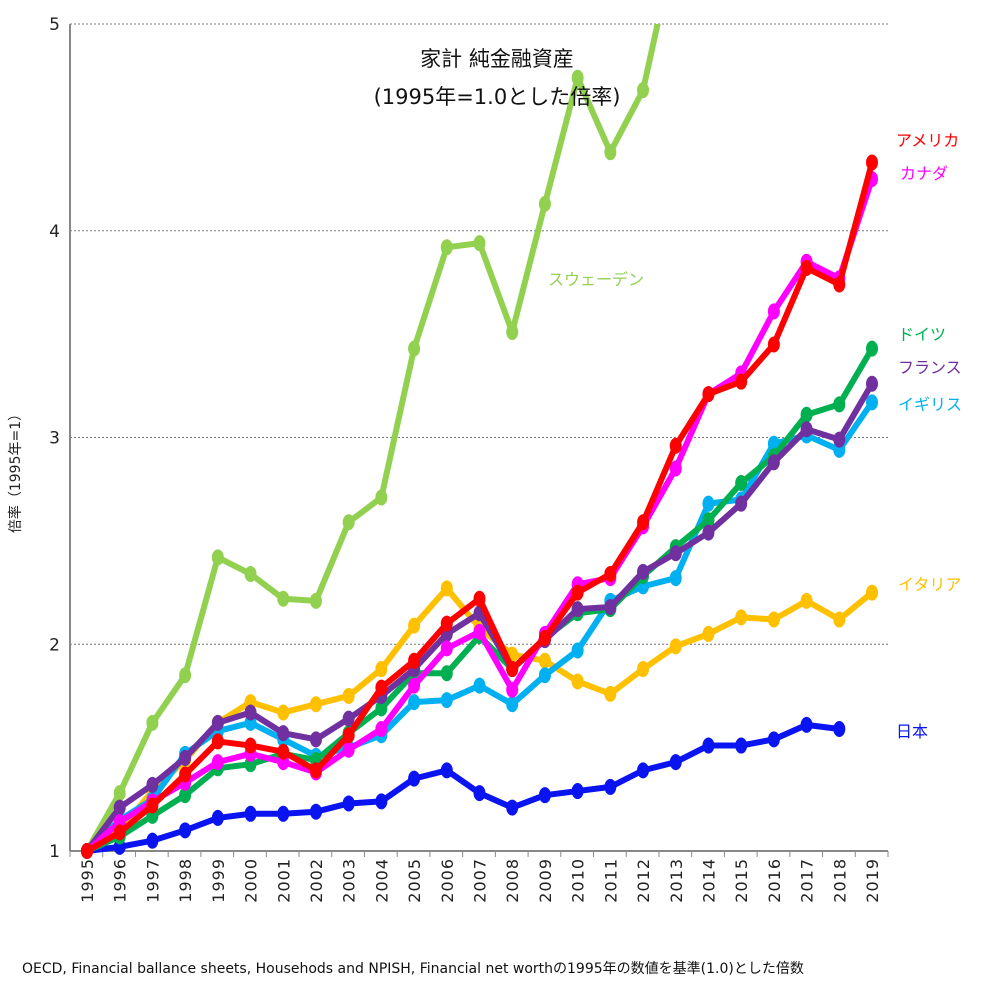 Image resolution: width=996 pixels, height=996 pixels. I want to click on series-label: カナダ, so click(924, 173).